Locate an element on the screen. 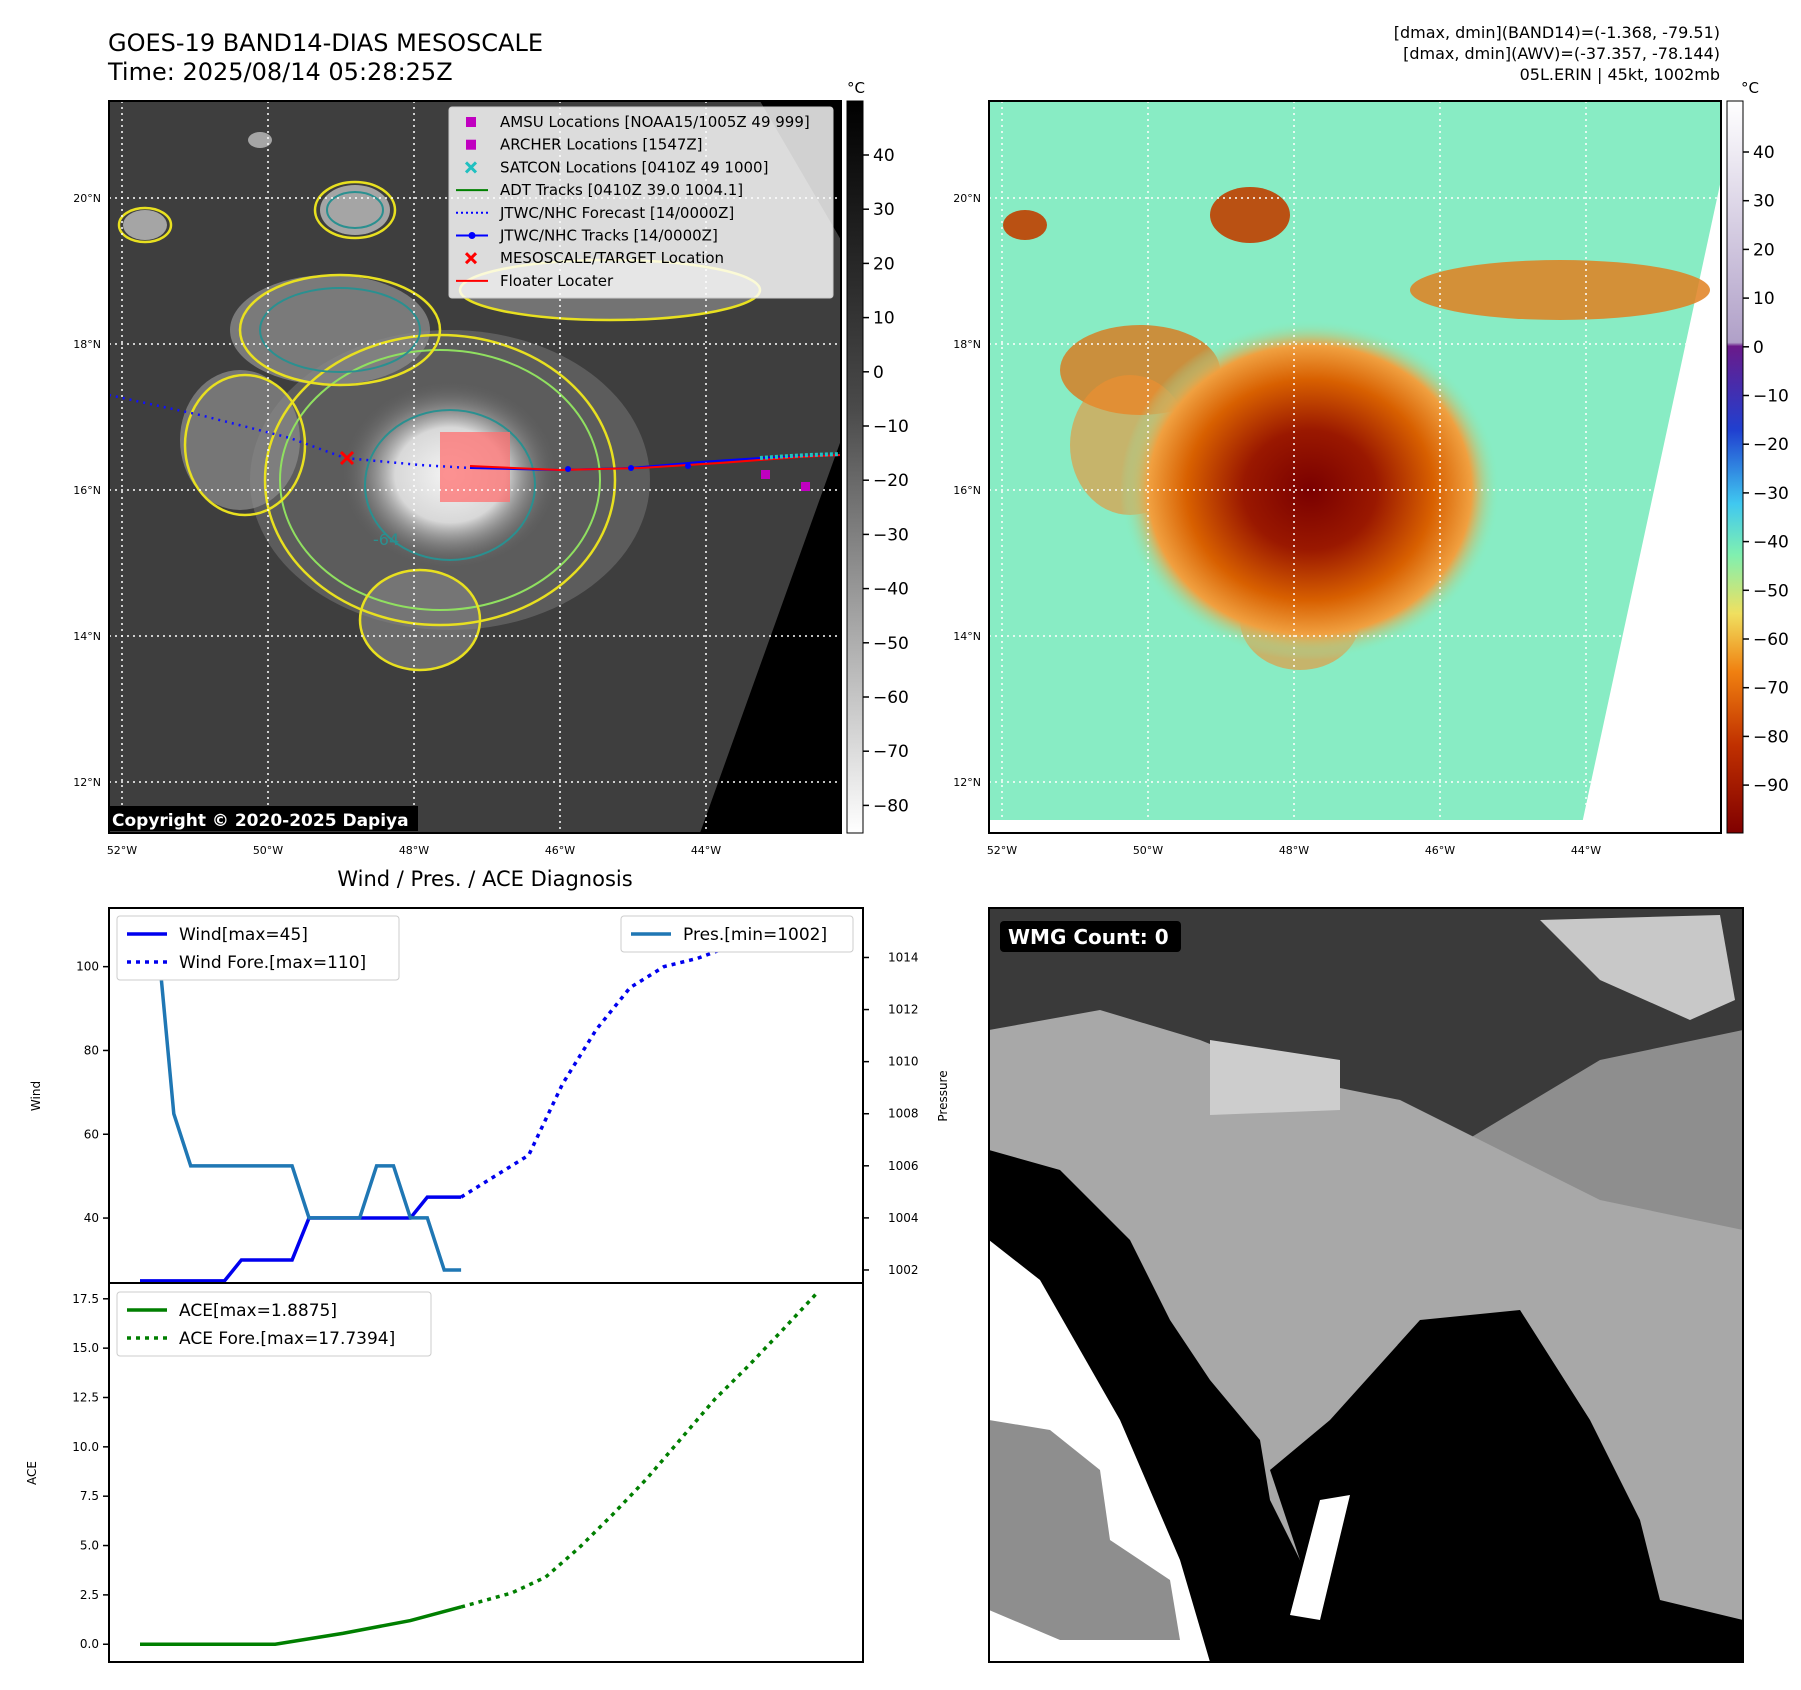 The width and height of the screenshot is (1801, 1690). pressure-y-tick-label: 1006 is located at coordinates (903, 1166).